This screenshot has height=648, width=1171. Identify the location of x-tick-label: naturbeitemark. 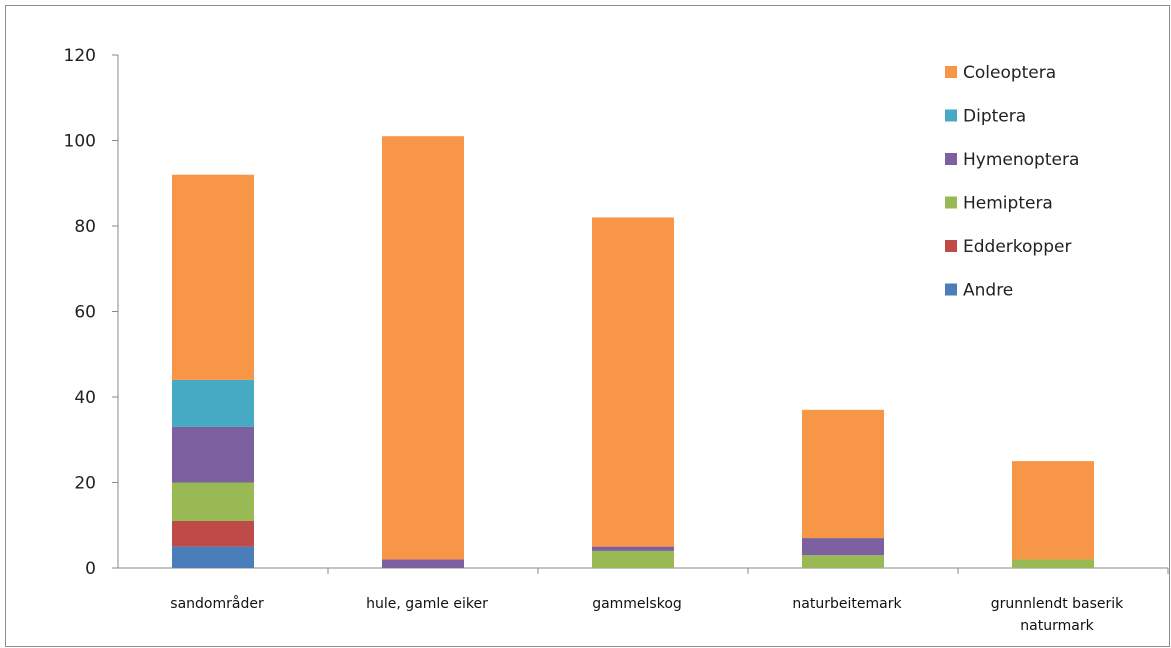
(847, 604).